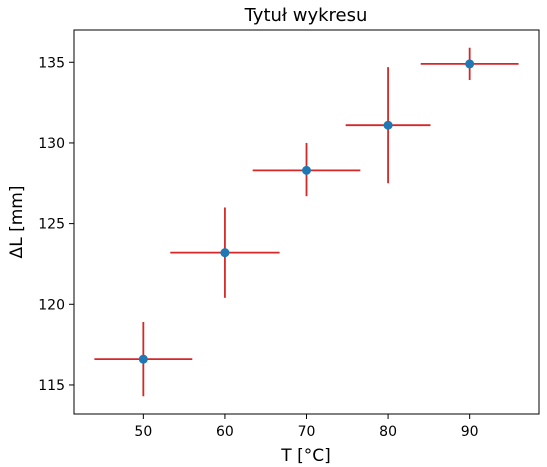 The width and height of the screenshot is (547, 467). Describe the element at coordinates (51, 386) in the screenshot. I see `y-tick-label: 115` at that location.